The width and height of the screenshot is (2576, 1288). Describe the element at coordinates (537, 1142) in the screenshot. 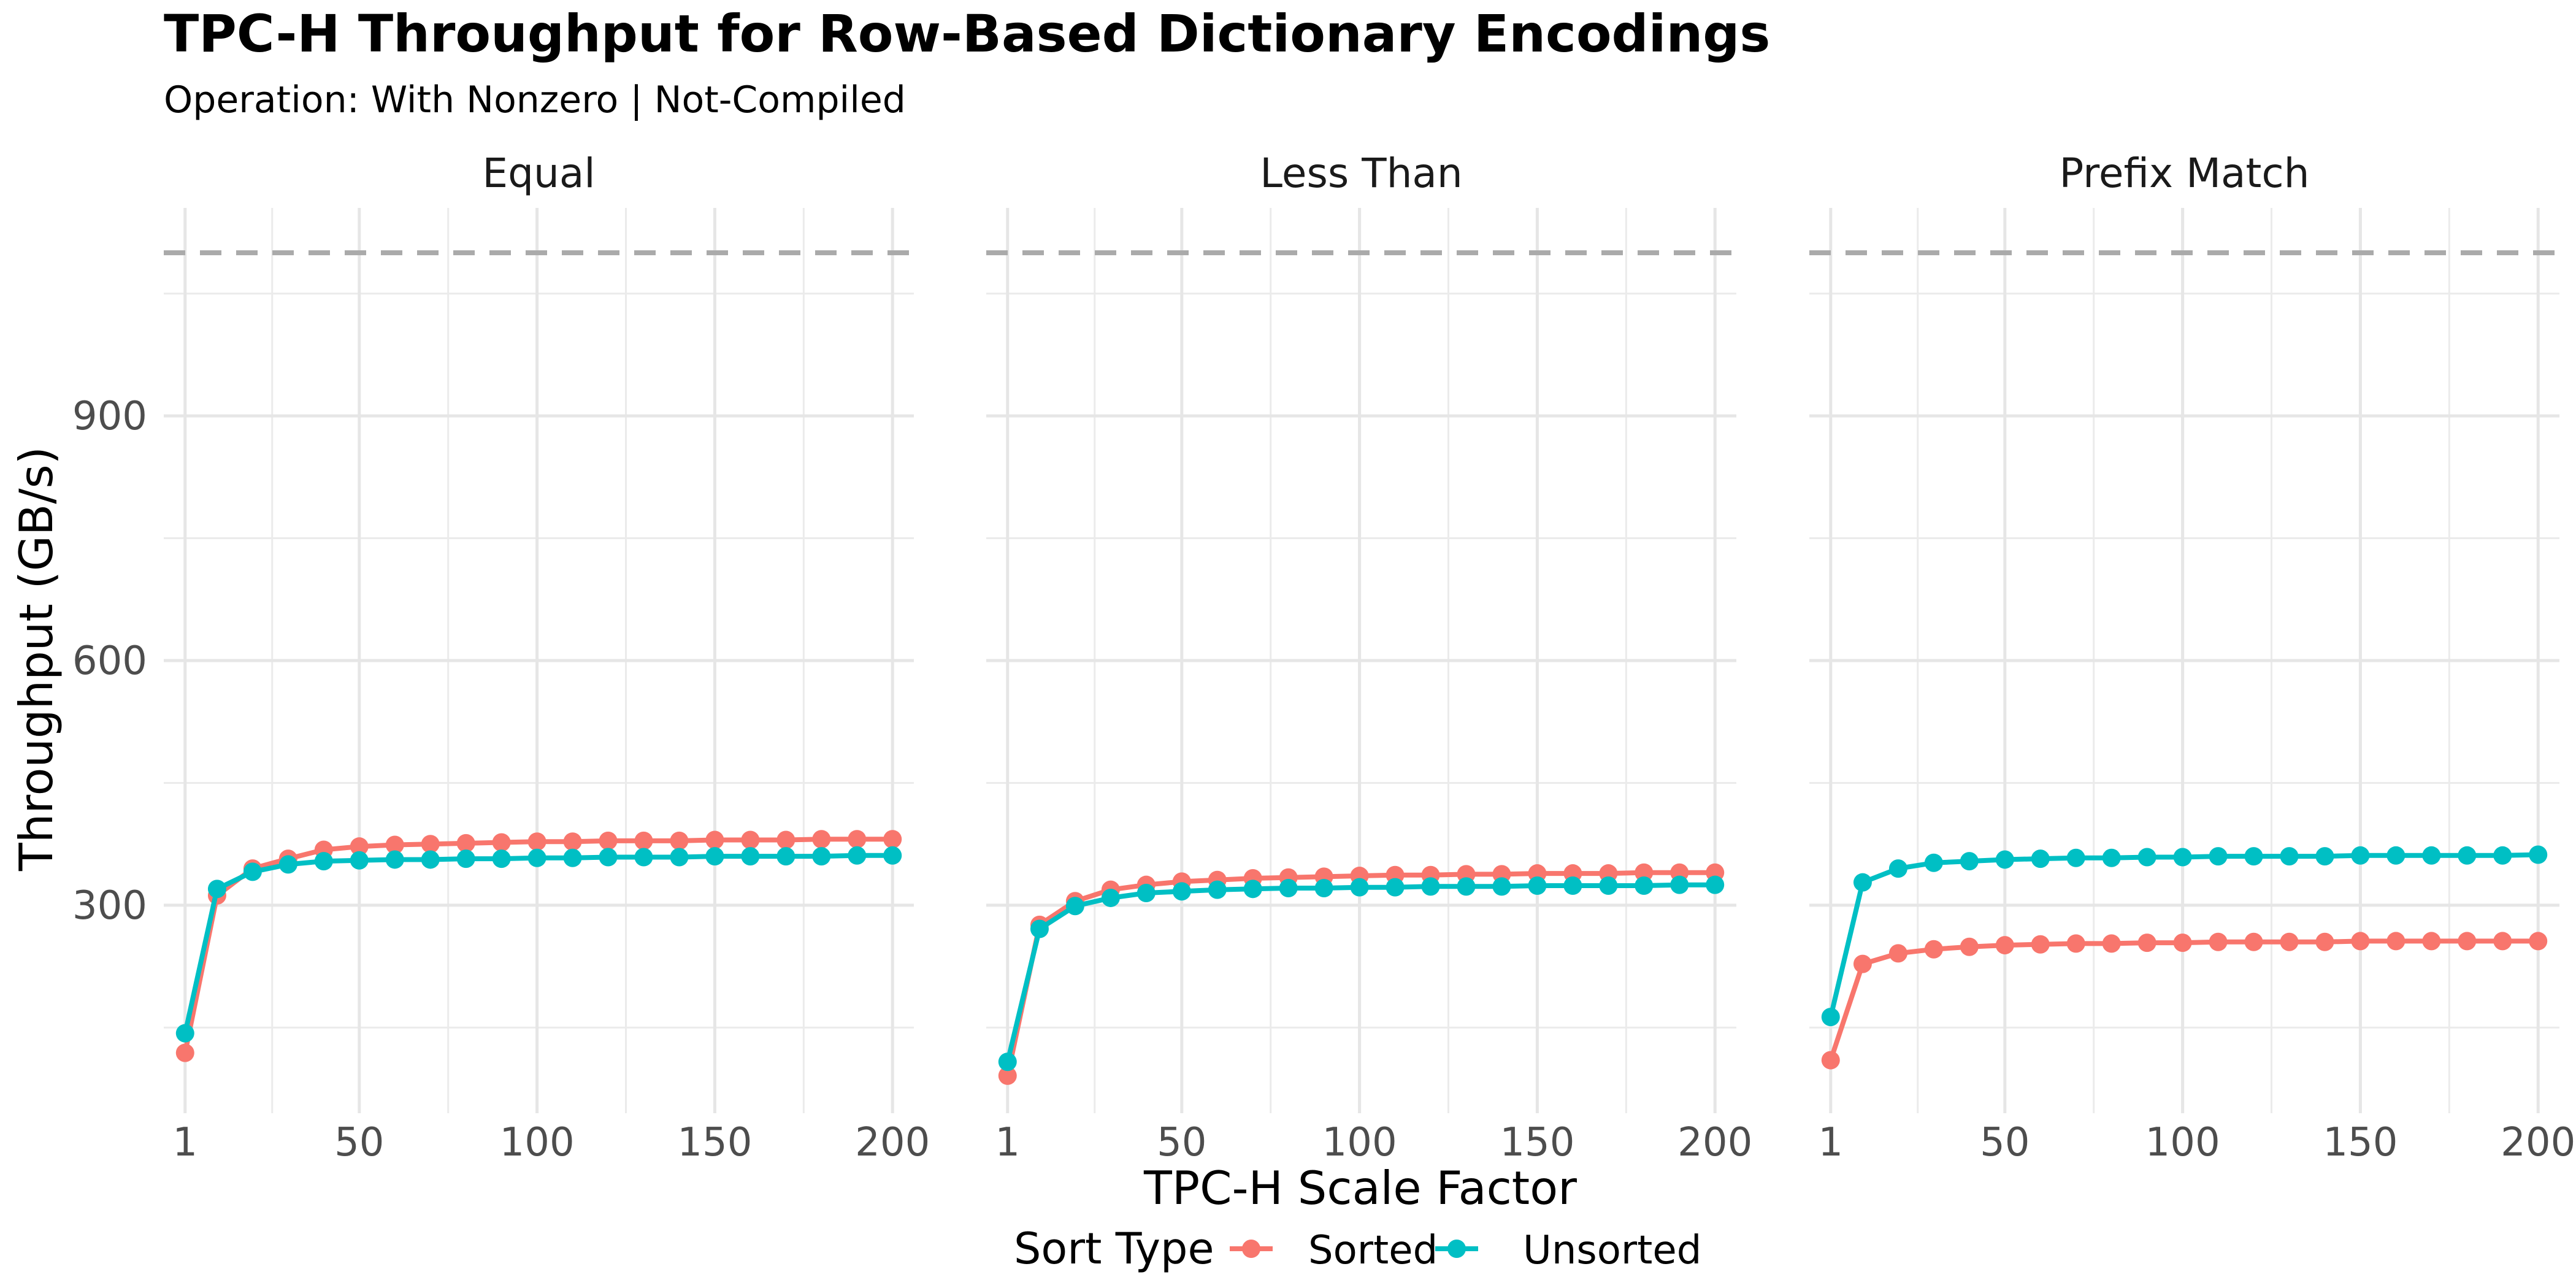

I see `x-tick-label: 100` at that location.